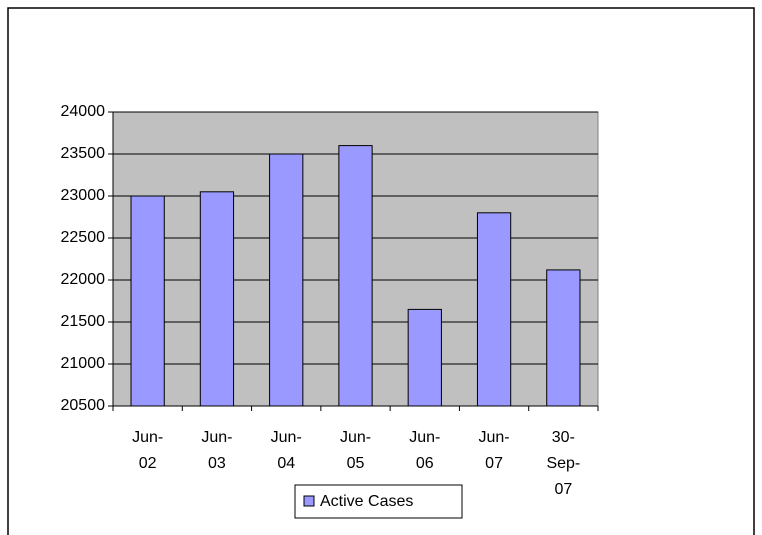 This screenshot has width=762, height=535. What do you see at coordinates (286, 463) in the screenshot?
I see `x-tick-label-line: 04` at bounding box center [286, 463].